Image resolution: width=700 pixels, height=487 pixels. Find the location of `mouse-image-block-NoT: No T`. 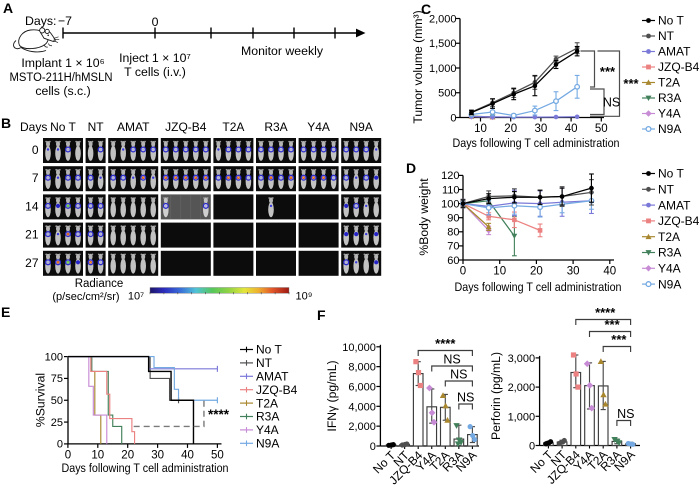

mouse-image-block-NoT: No T is located at coordinates (63, 198).